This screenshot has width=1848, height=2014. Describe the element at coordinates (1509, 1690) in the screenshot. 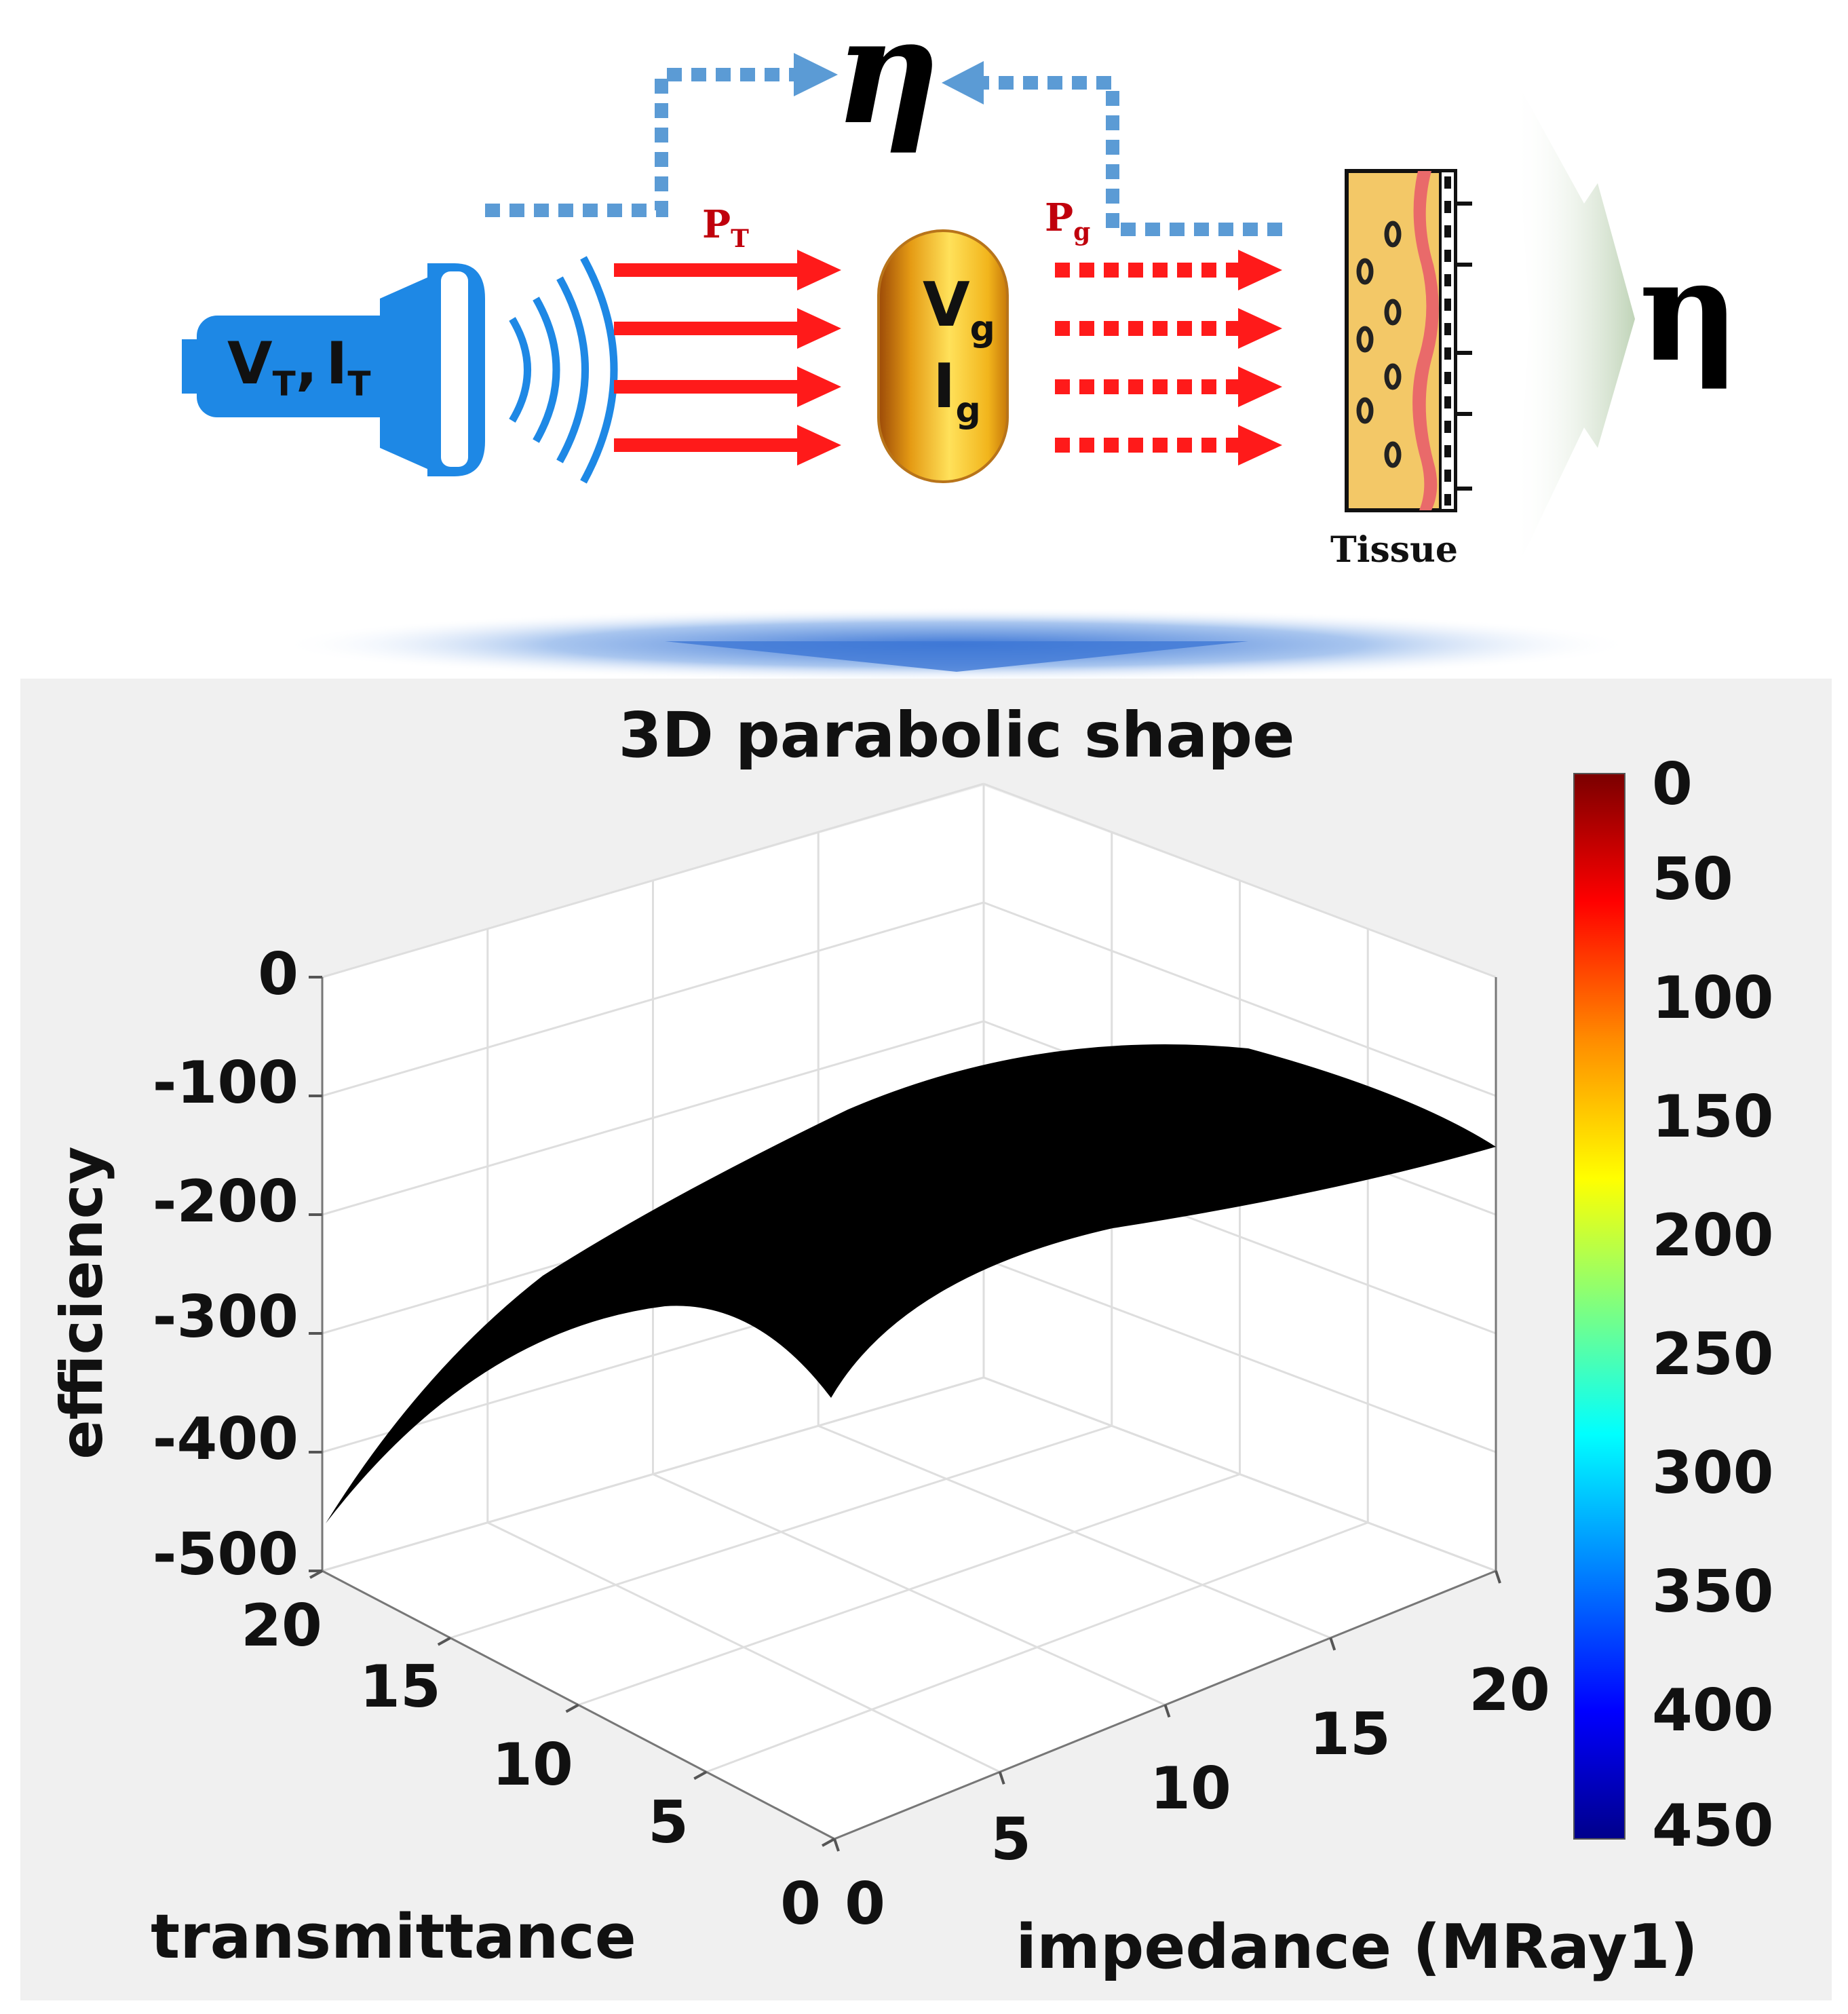

I see `x-tick-label: 20` at that location.